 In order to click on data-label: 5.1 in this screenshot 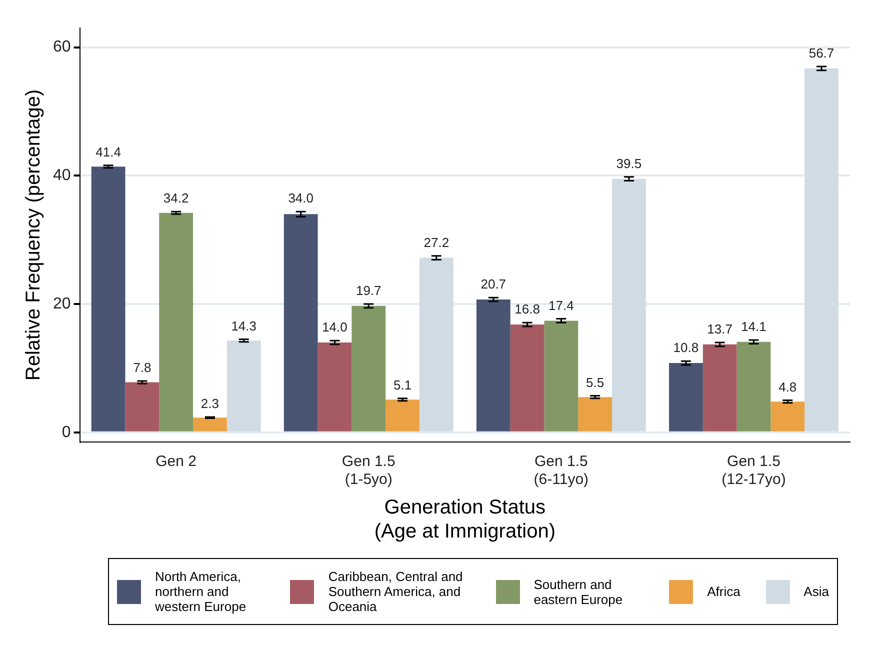, I will do `click(402, 384)`.